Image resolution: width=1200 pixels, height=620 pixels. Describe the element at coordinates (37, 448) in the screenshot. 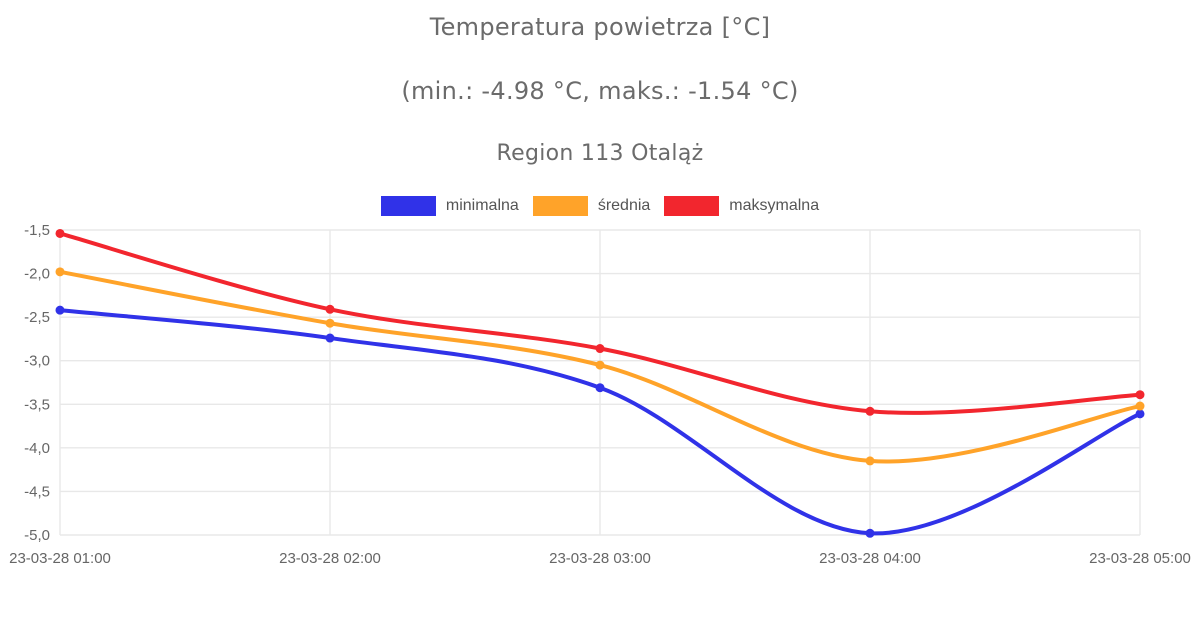

I see `y-axis-tick-label: -4,0` at that location.